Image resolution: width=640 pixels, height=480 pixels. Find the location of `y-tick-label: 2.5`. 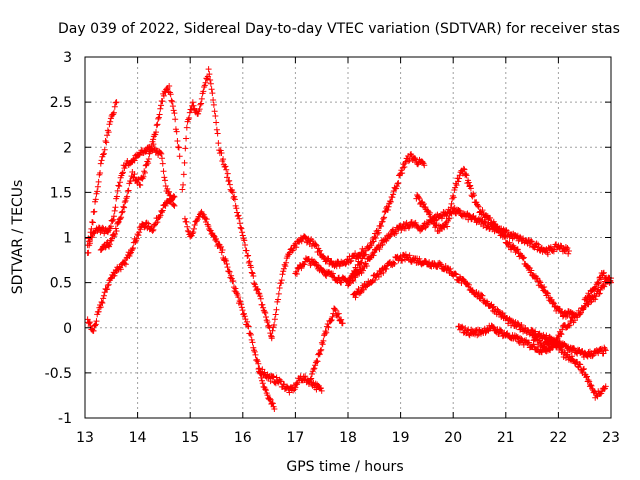

y-tick-label: 2.5 is located at coordinates (61, 103).